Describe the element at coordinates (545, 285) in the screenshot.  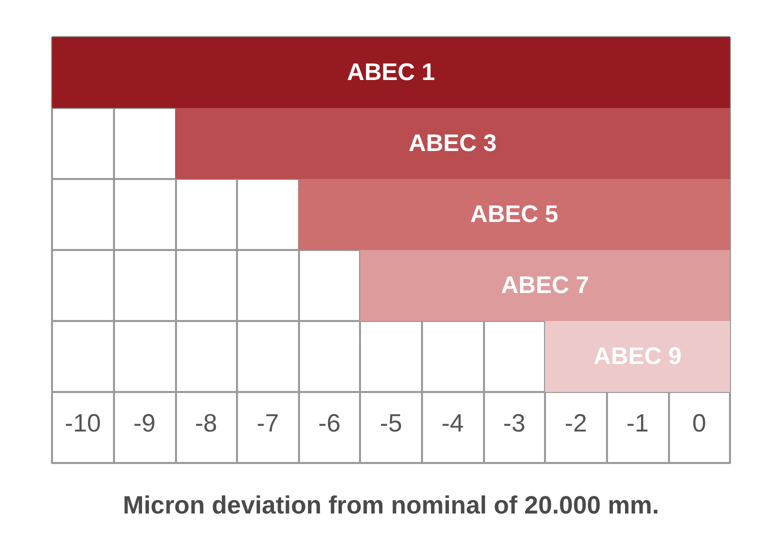
I see `y-tick-label: ABEC 7` at that location.